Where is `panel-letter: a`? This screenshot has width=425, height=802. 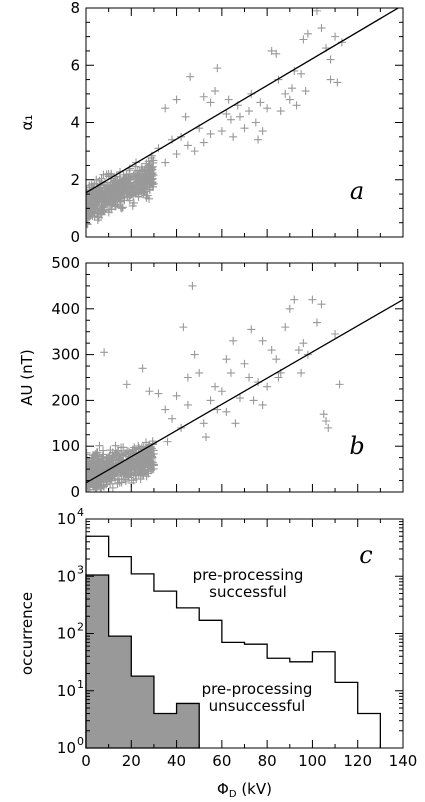
panel-letter: a is located at coordinates (357, 191).